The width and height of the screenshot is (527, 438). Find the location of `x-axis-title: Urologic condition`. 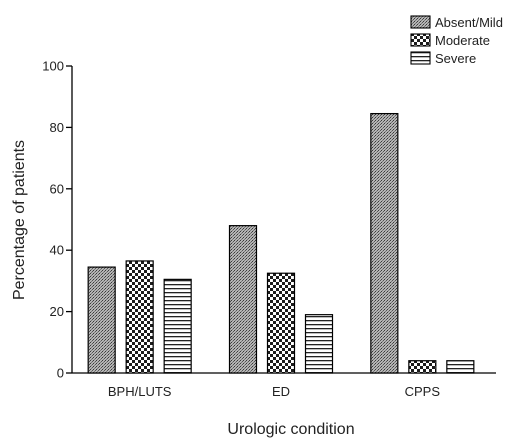

x-axis-title: Urologic condition is located at coordinates (290, 429).